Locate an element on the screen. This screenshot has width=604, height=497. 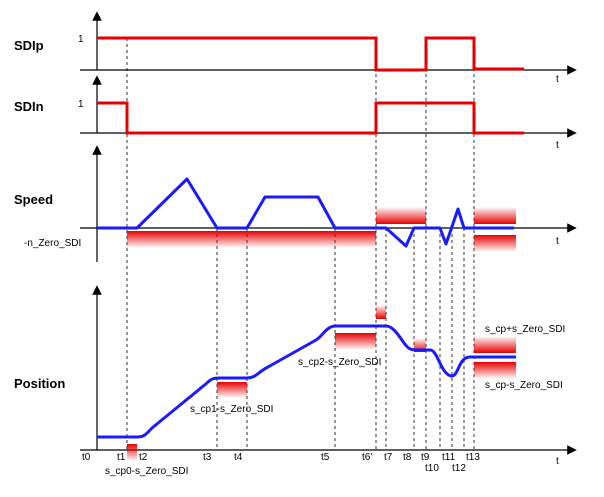
tick-t11: t11 is located at coordinates (449, 457).